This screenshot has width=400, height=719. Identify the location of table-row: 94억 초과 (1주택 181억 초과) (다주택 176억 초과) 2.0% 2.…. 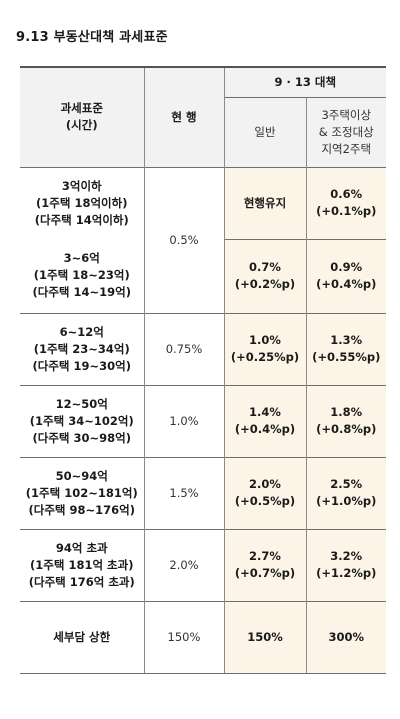
(203, 564).